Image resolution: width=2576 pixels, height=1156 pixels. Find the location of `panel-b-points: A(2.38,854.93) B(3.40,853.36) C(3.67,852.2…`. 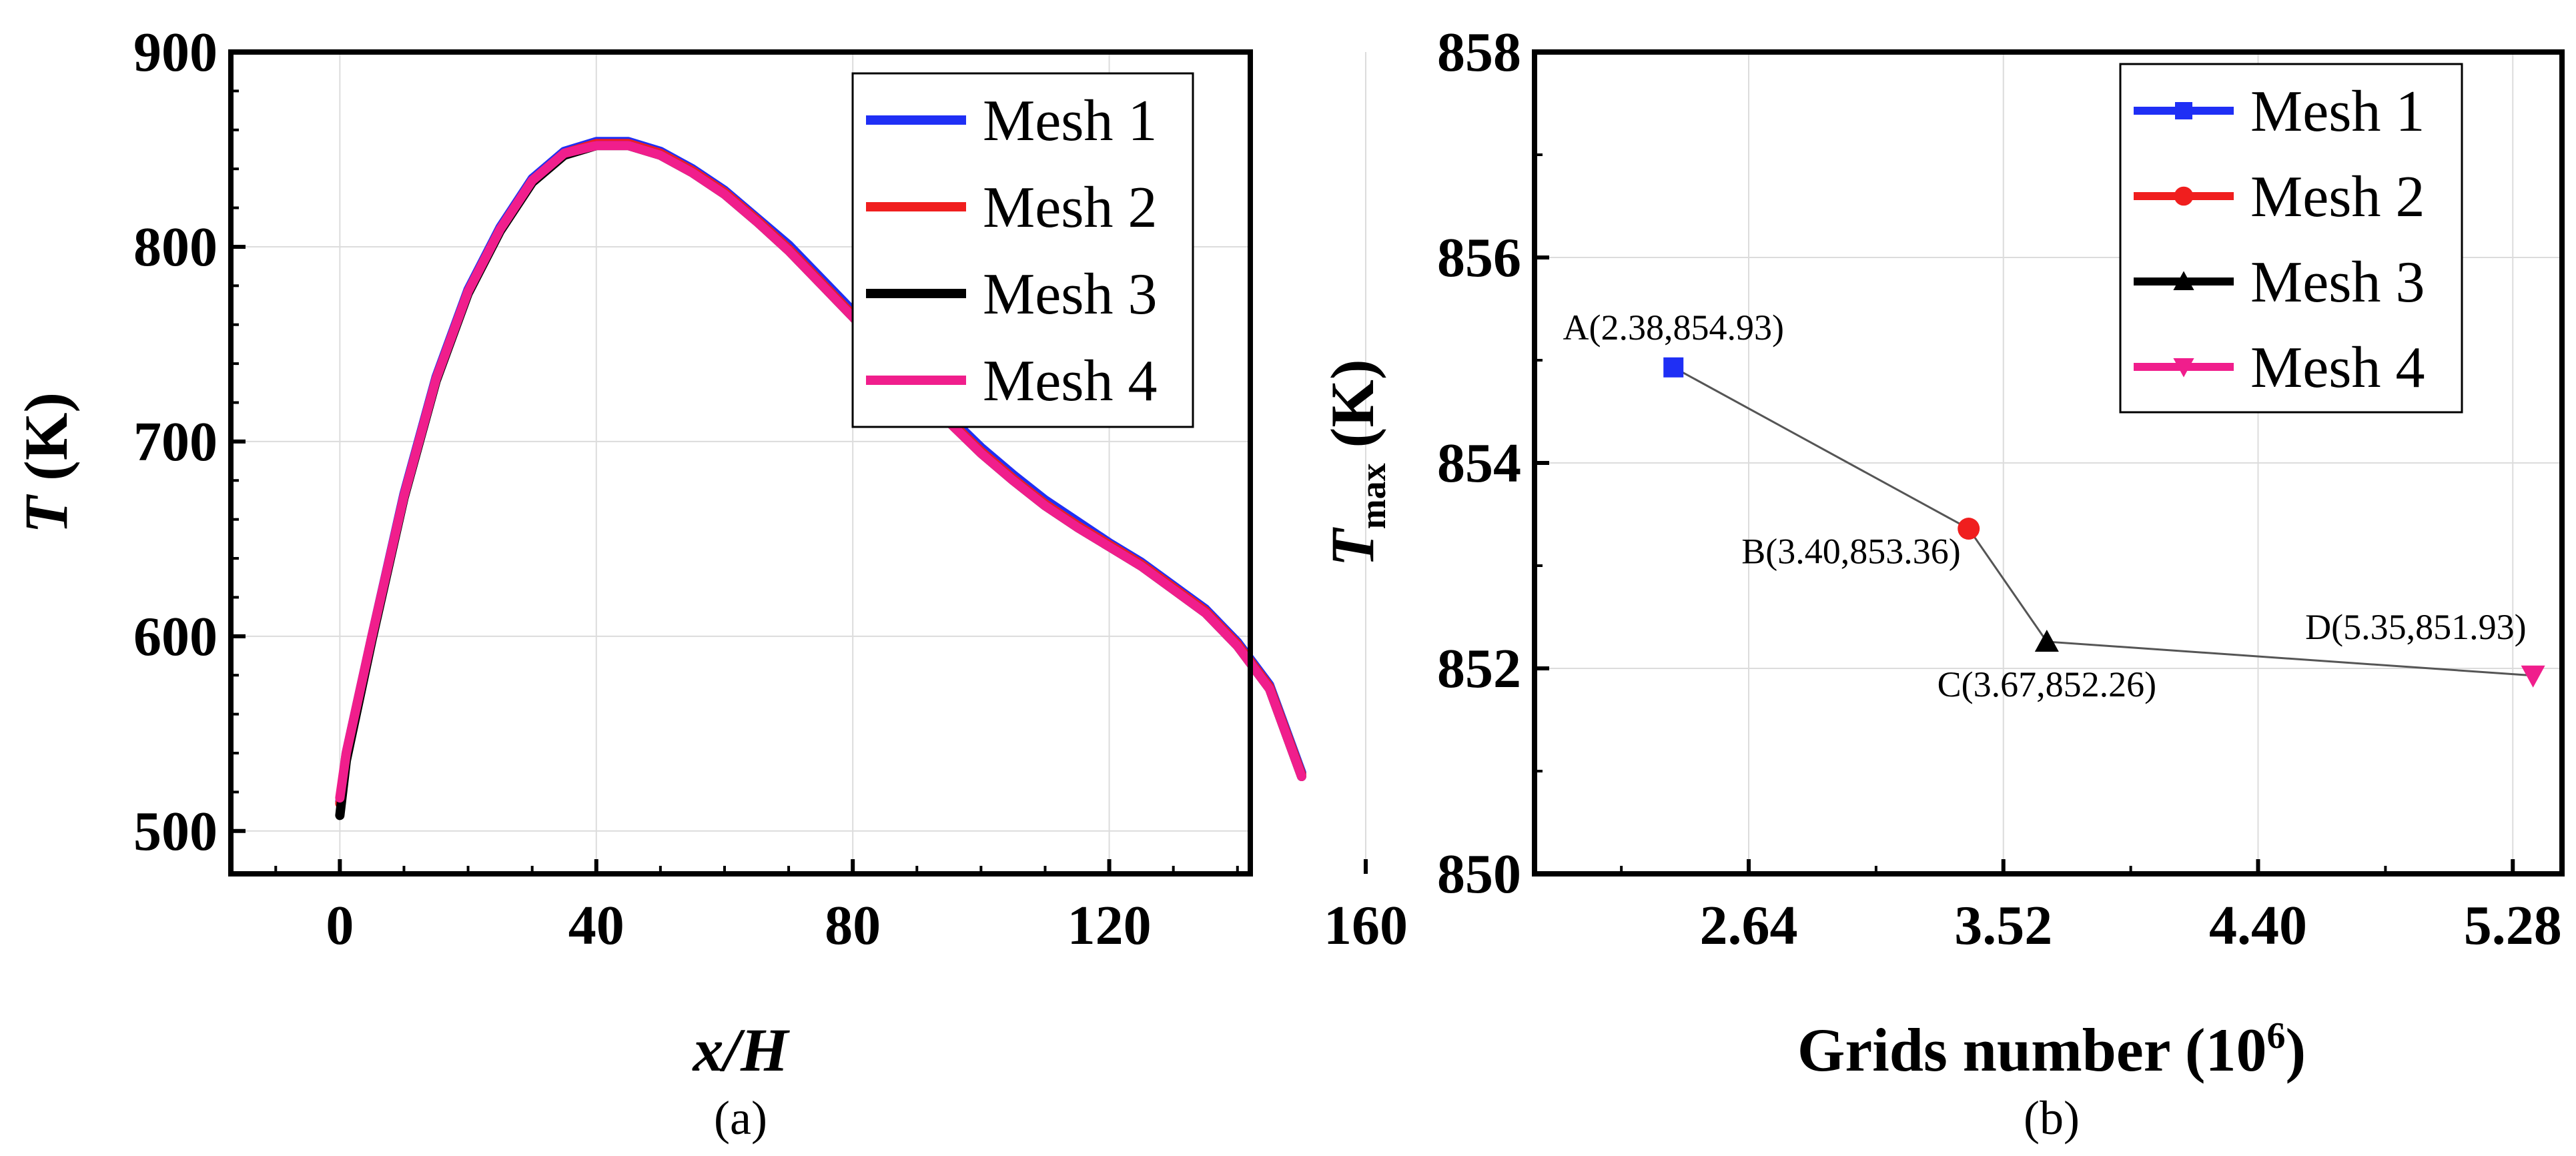

panel-b-points: A(2.38,854.93) B(3.40,853.36) C(3.67,852.2… is located at coordinates (2054, 506).